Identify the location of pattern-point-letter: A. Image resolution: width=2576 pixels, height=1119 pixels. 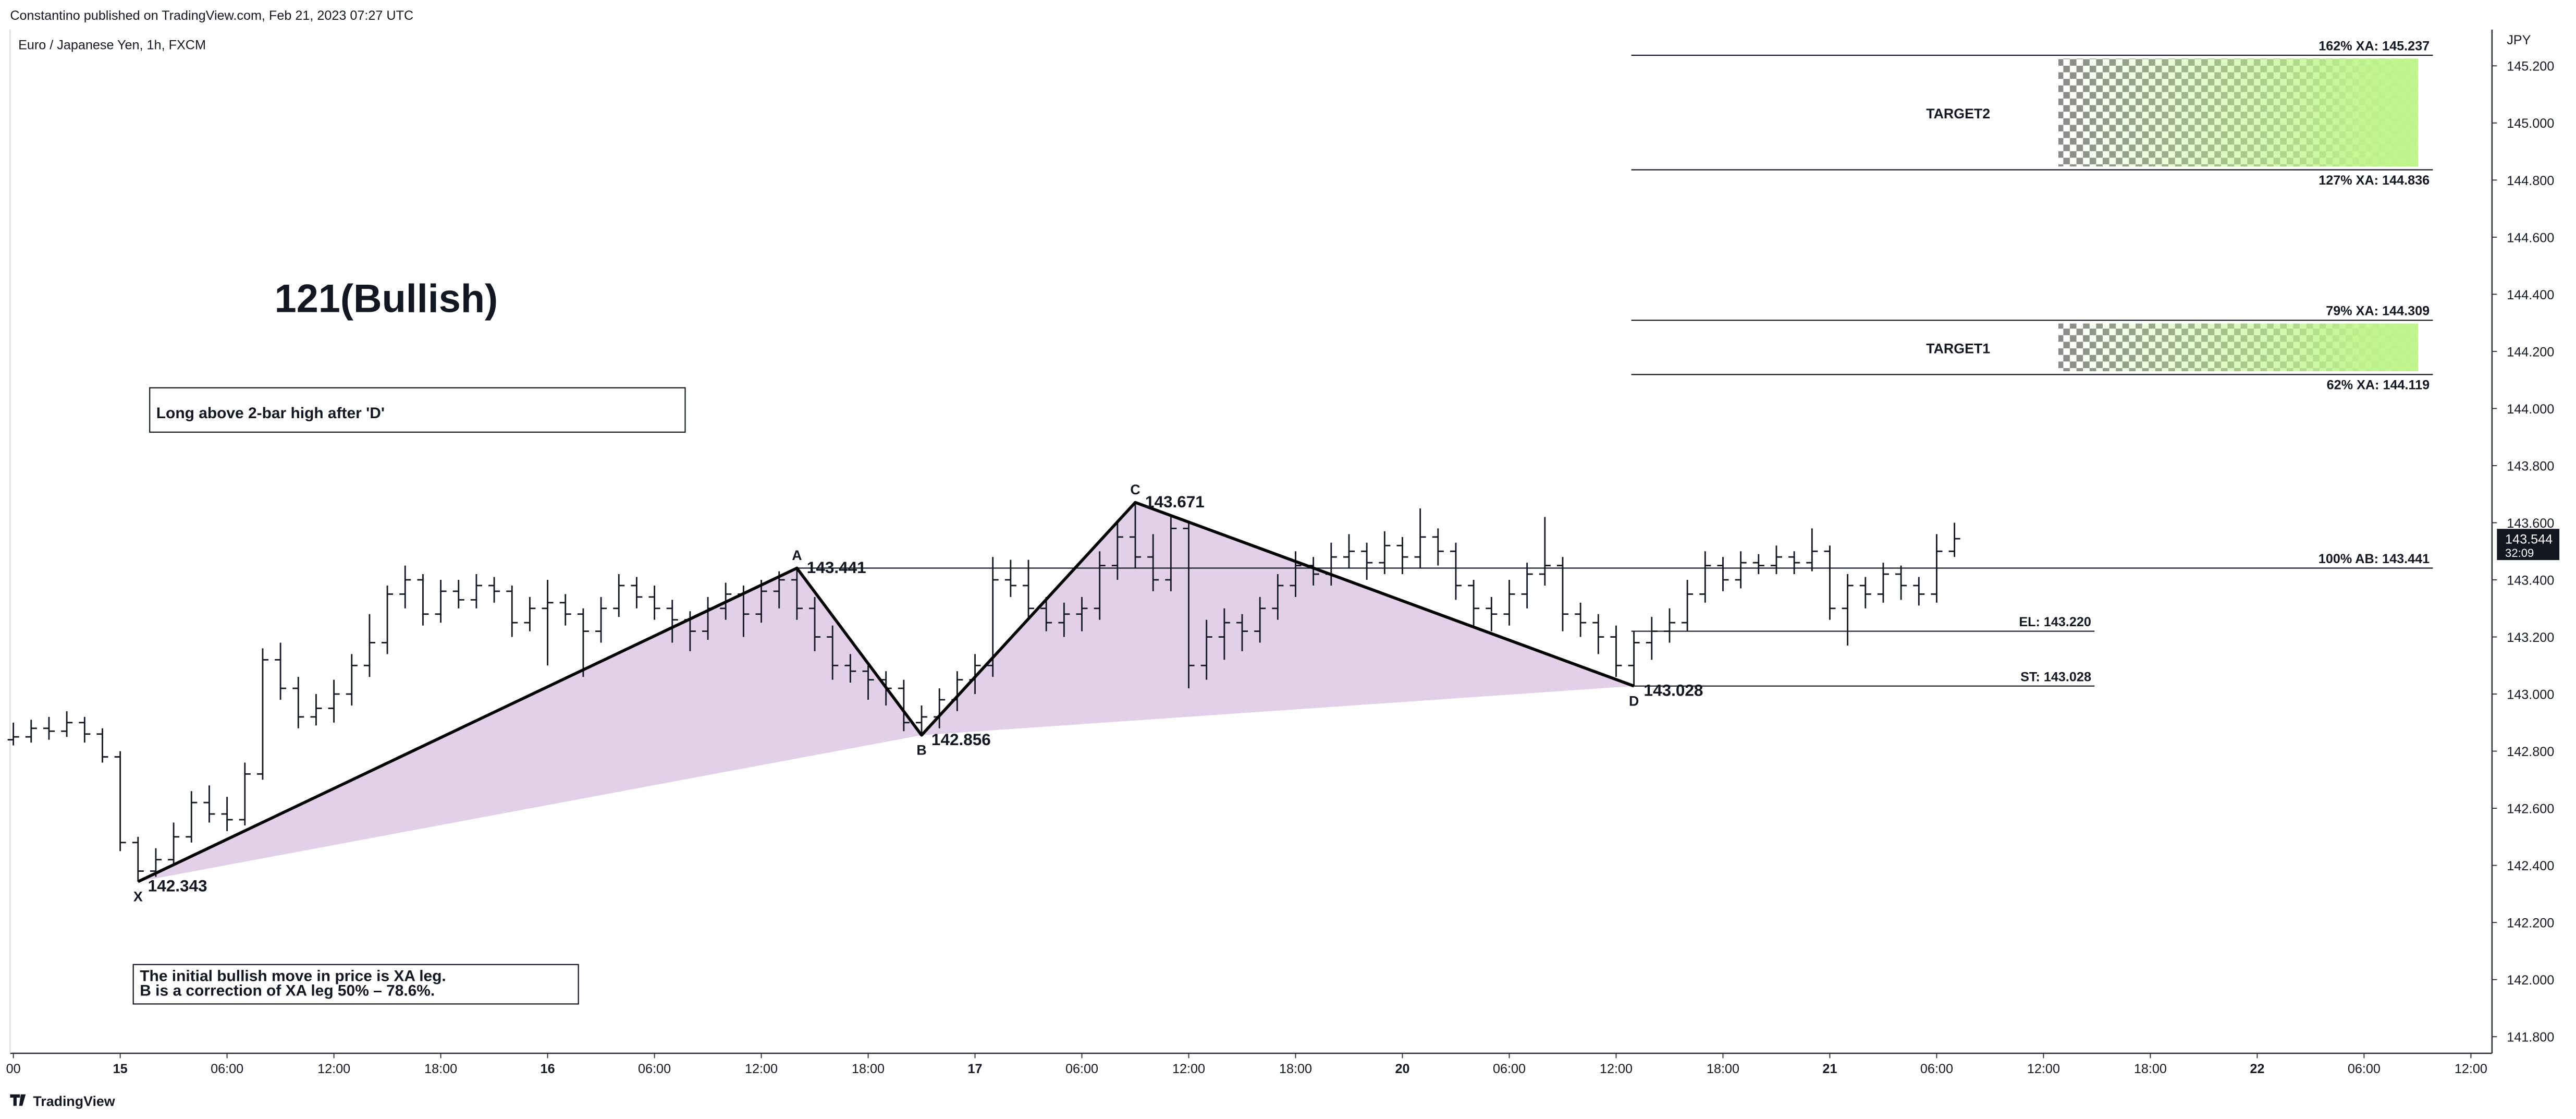
(797, 555).